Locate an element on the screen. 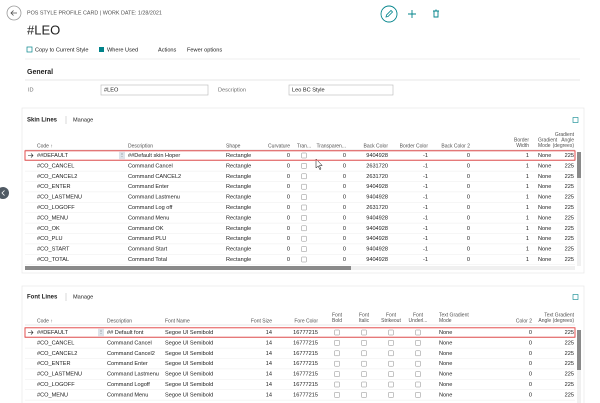  column-header: Text Gradient Angle (degrees) is located at coordinates (556, 319).